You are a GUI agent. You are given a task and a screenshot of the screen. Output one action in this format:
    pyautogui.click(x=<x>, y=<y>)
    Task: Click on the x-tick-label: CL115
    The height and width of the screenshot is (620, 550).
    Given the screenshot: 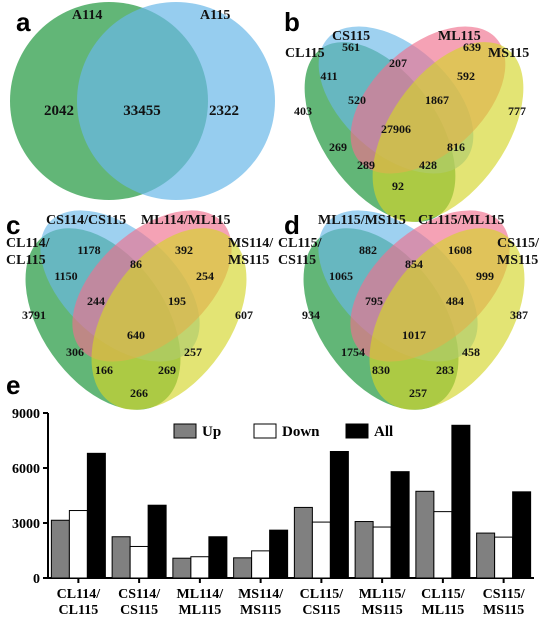 What is the action you would take?
    pyautogui.click(x=79, y=610)
    